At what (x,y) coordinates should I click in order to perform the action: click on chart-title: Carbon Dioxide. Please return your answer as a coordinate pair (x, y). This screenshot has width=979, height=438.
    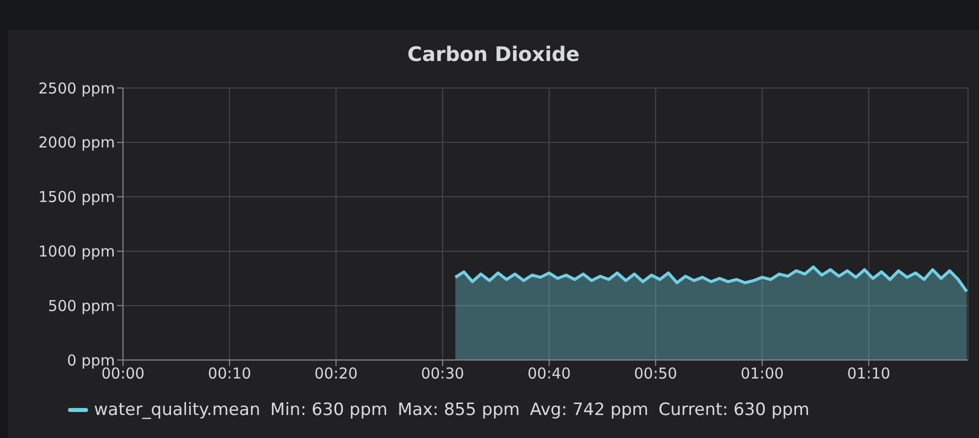
    Looking at the image, I should click on (493, 54).